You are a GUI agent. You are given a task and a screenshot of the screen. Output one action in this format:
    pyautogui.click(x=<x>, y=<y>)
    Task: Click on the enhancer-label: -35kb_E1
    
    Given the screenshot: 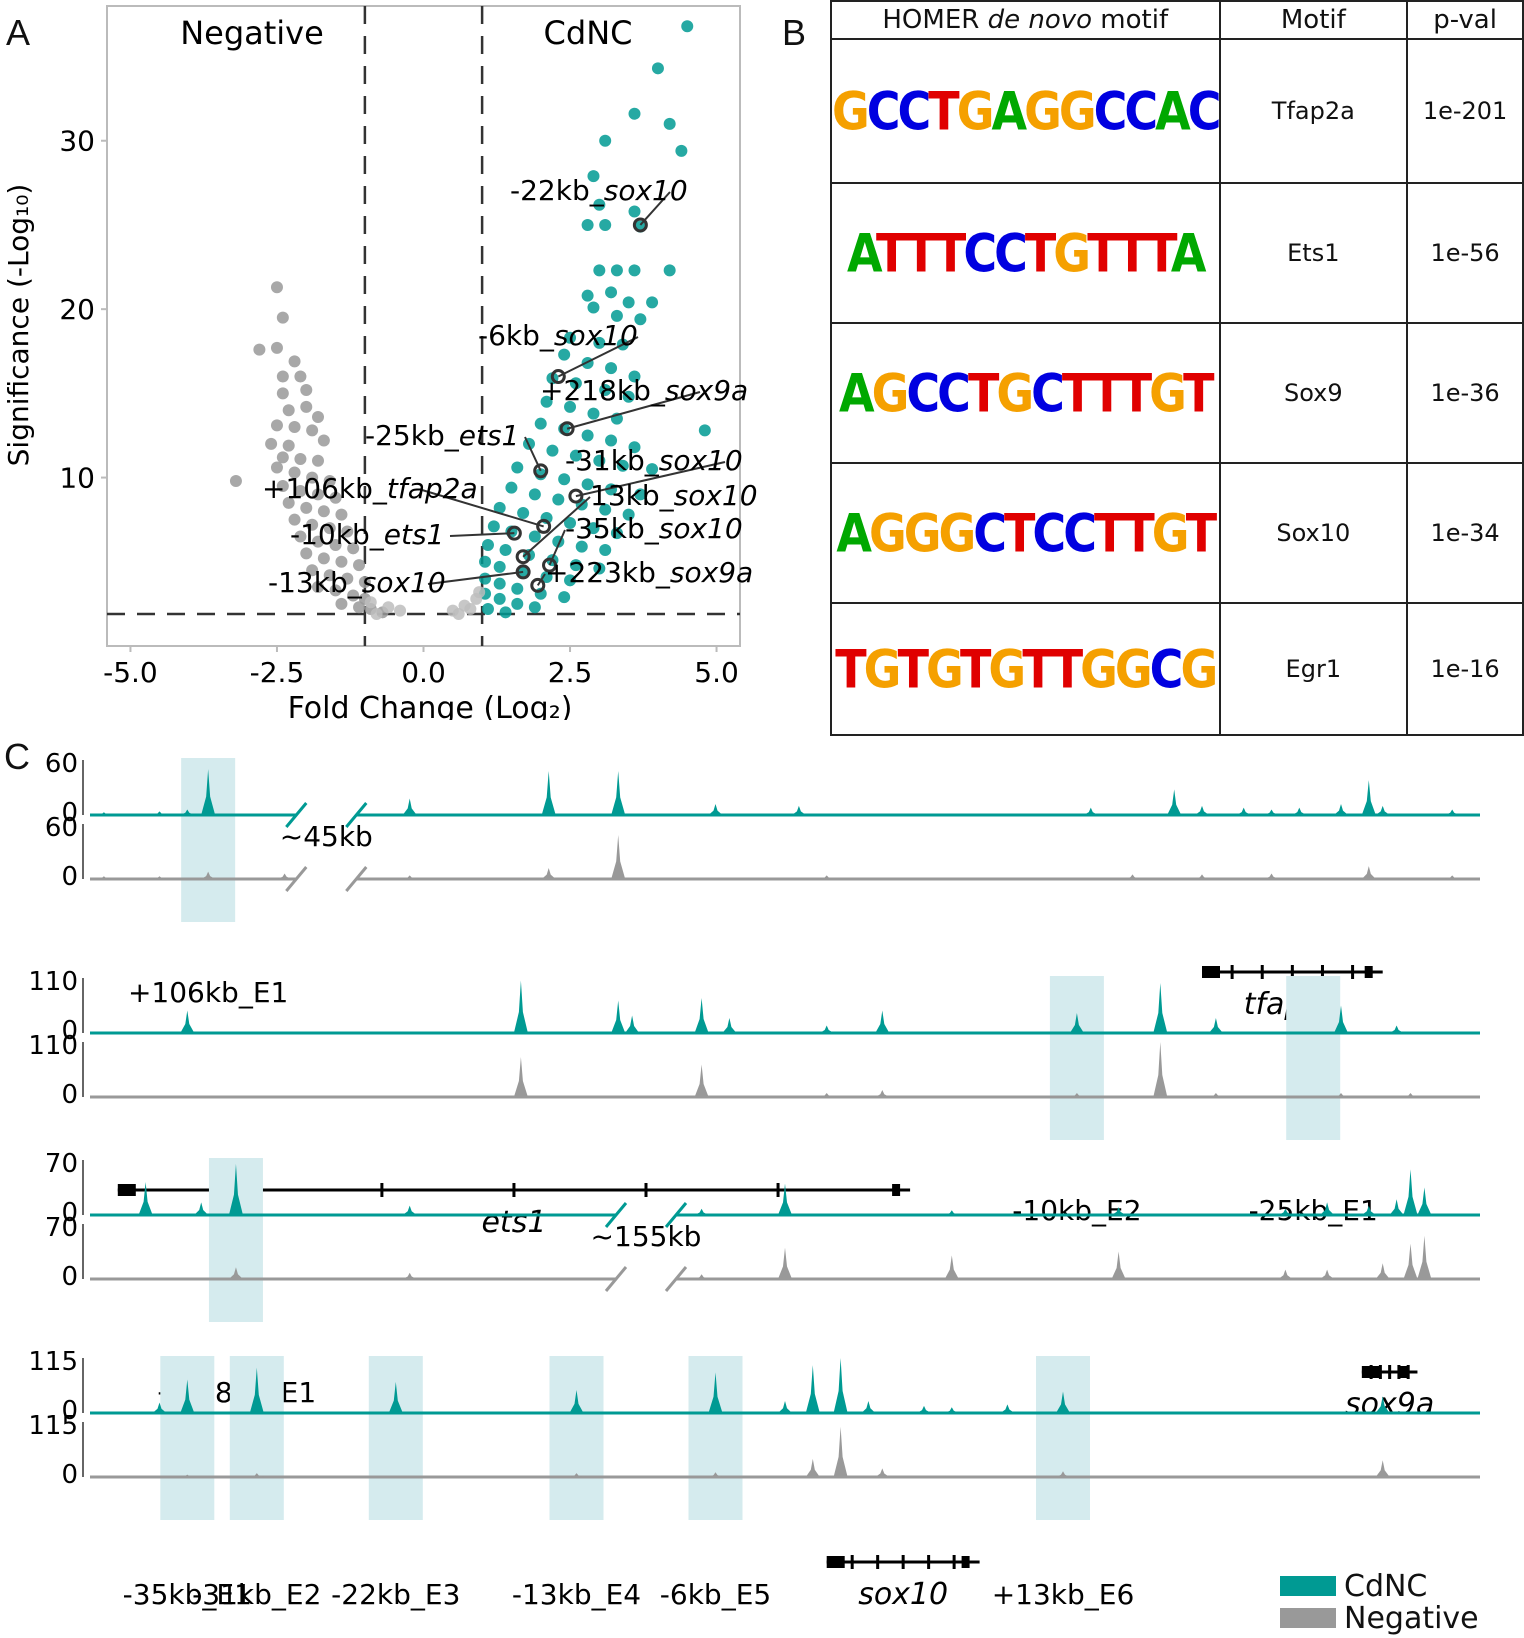 What is the action you would take?
    pyautogui.click(x=187, y=1594)
    